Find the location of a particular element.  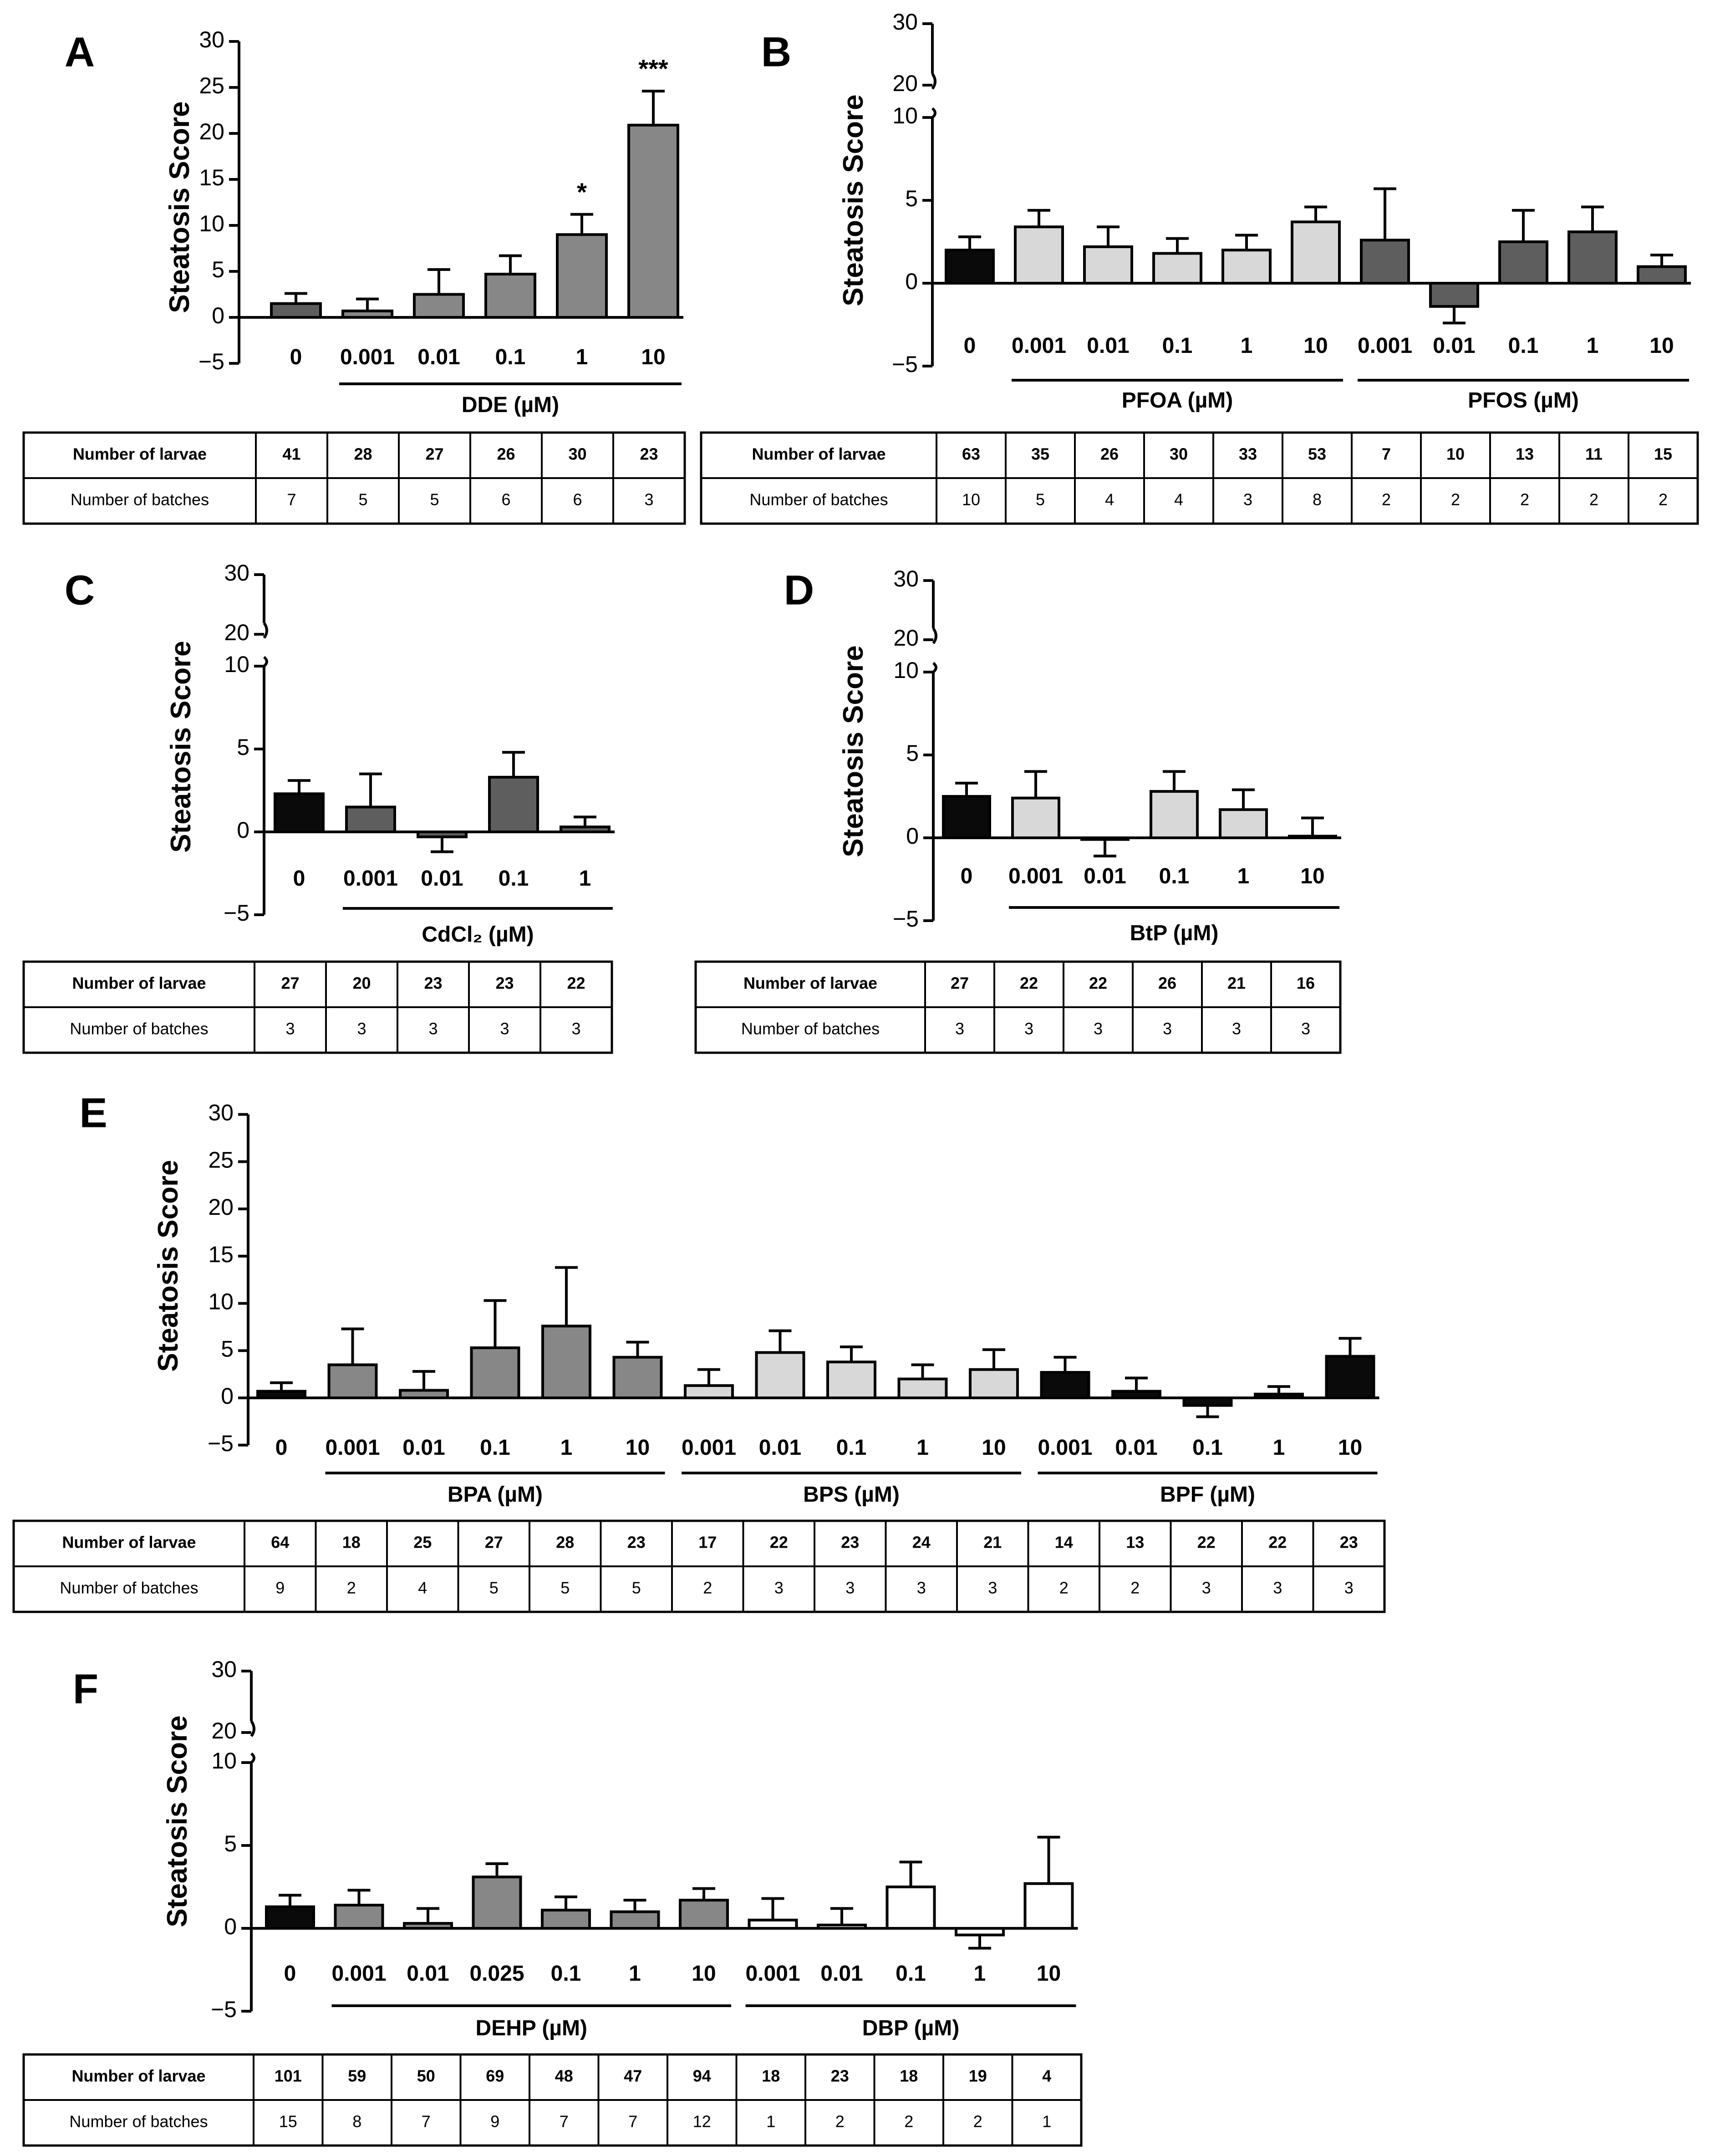

table-cell-batches: 15 is located at coordinates (288, 2121).